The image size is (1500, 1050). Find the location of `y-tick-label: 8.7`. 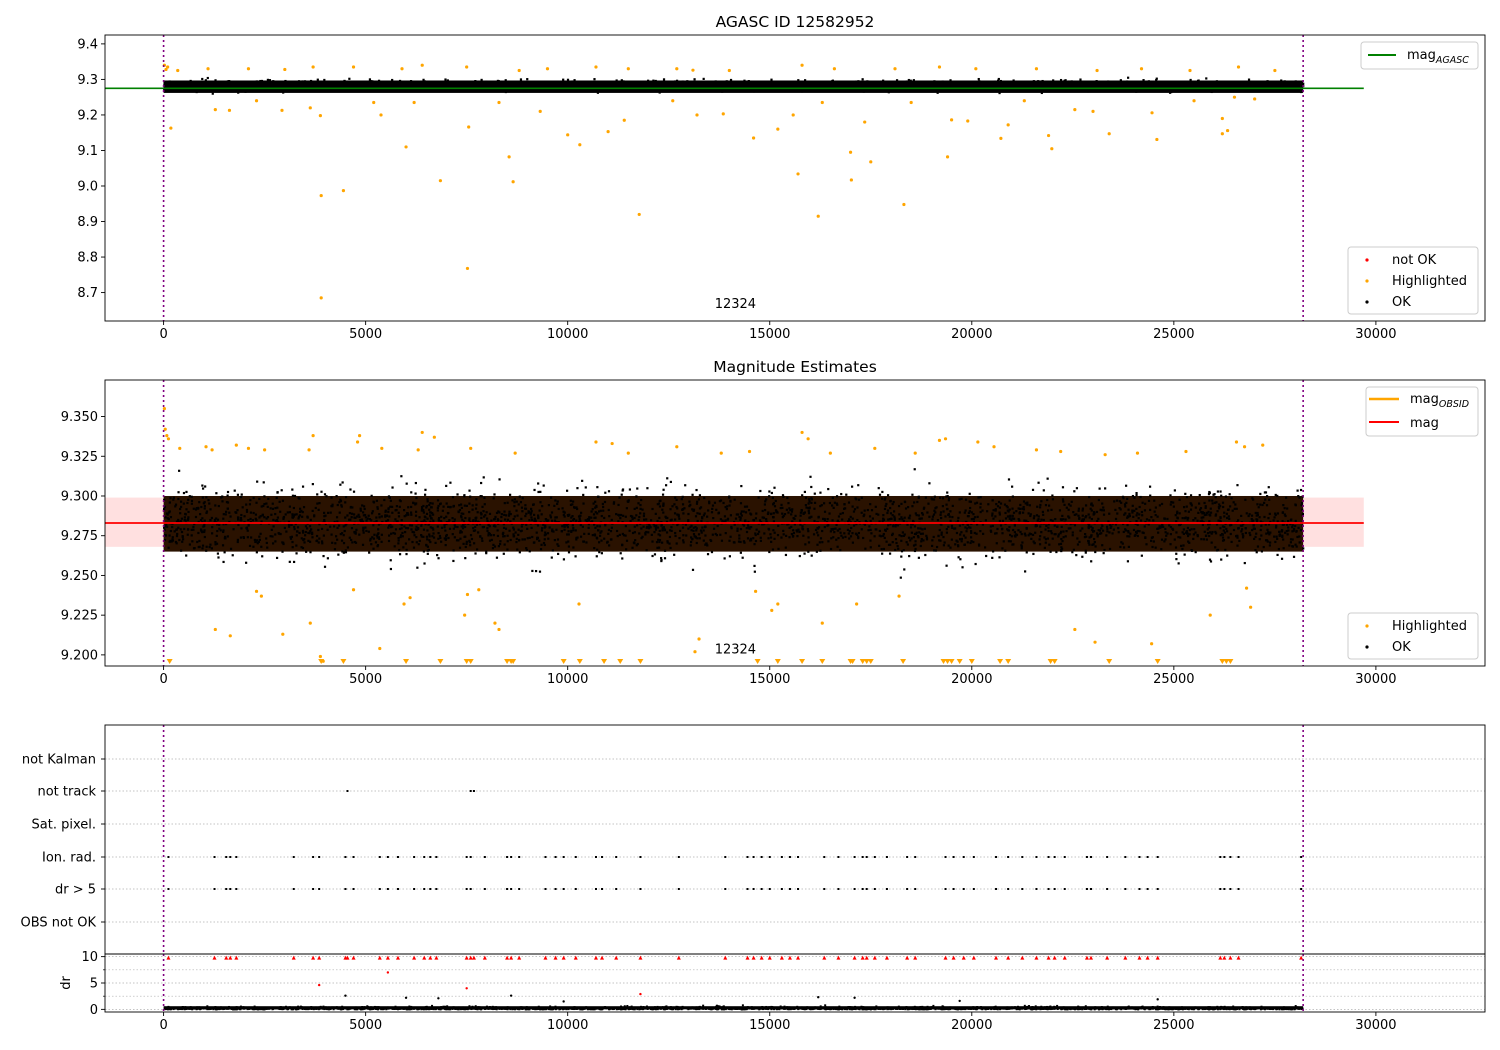

y-tick-label: 8.7 is located at coordinates (87, 293).